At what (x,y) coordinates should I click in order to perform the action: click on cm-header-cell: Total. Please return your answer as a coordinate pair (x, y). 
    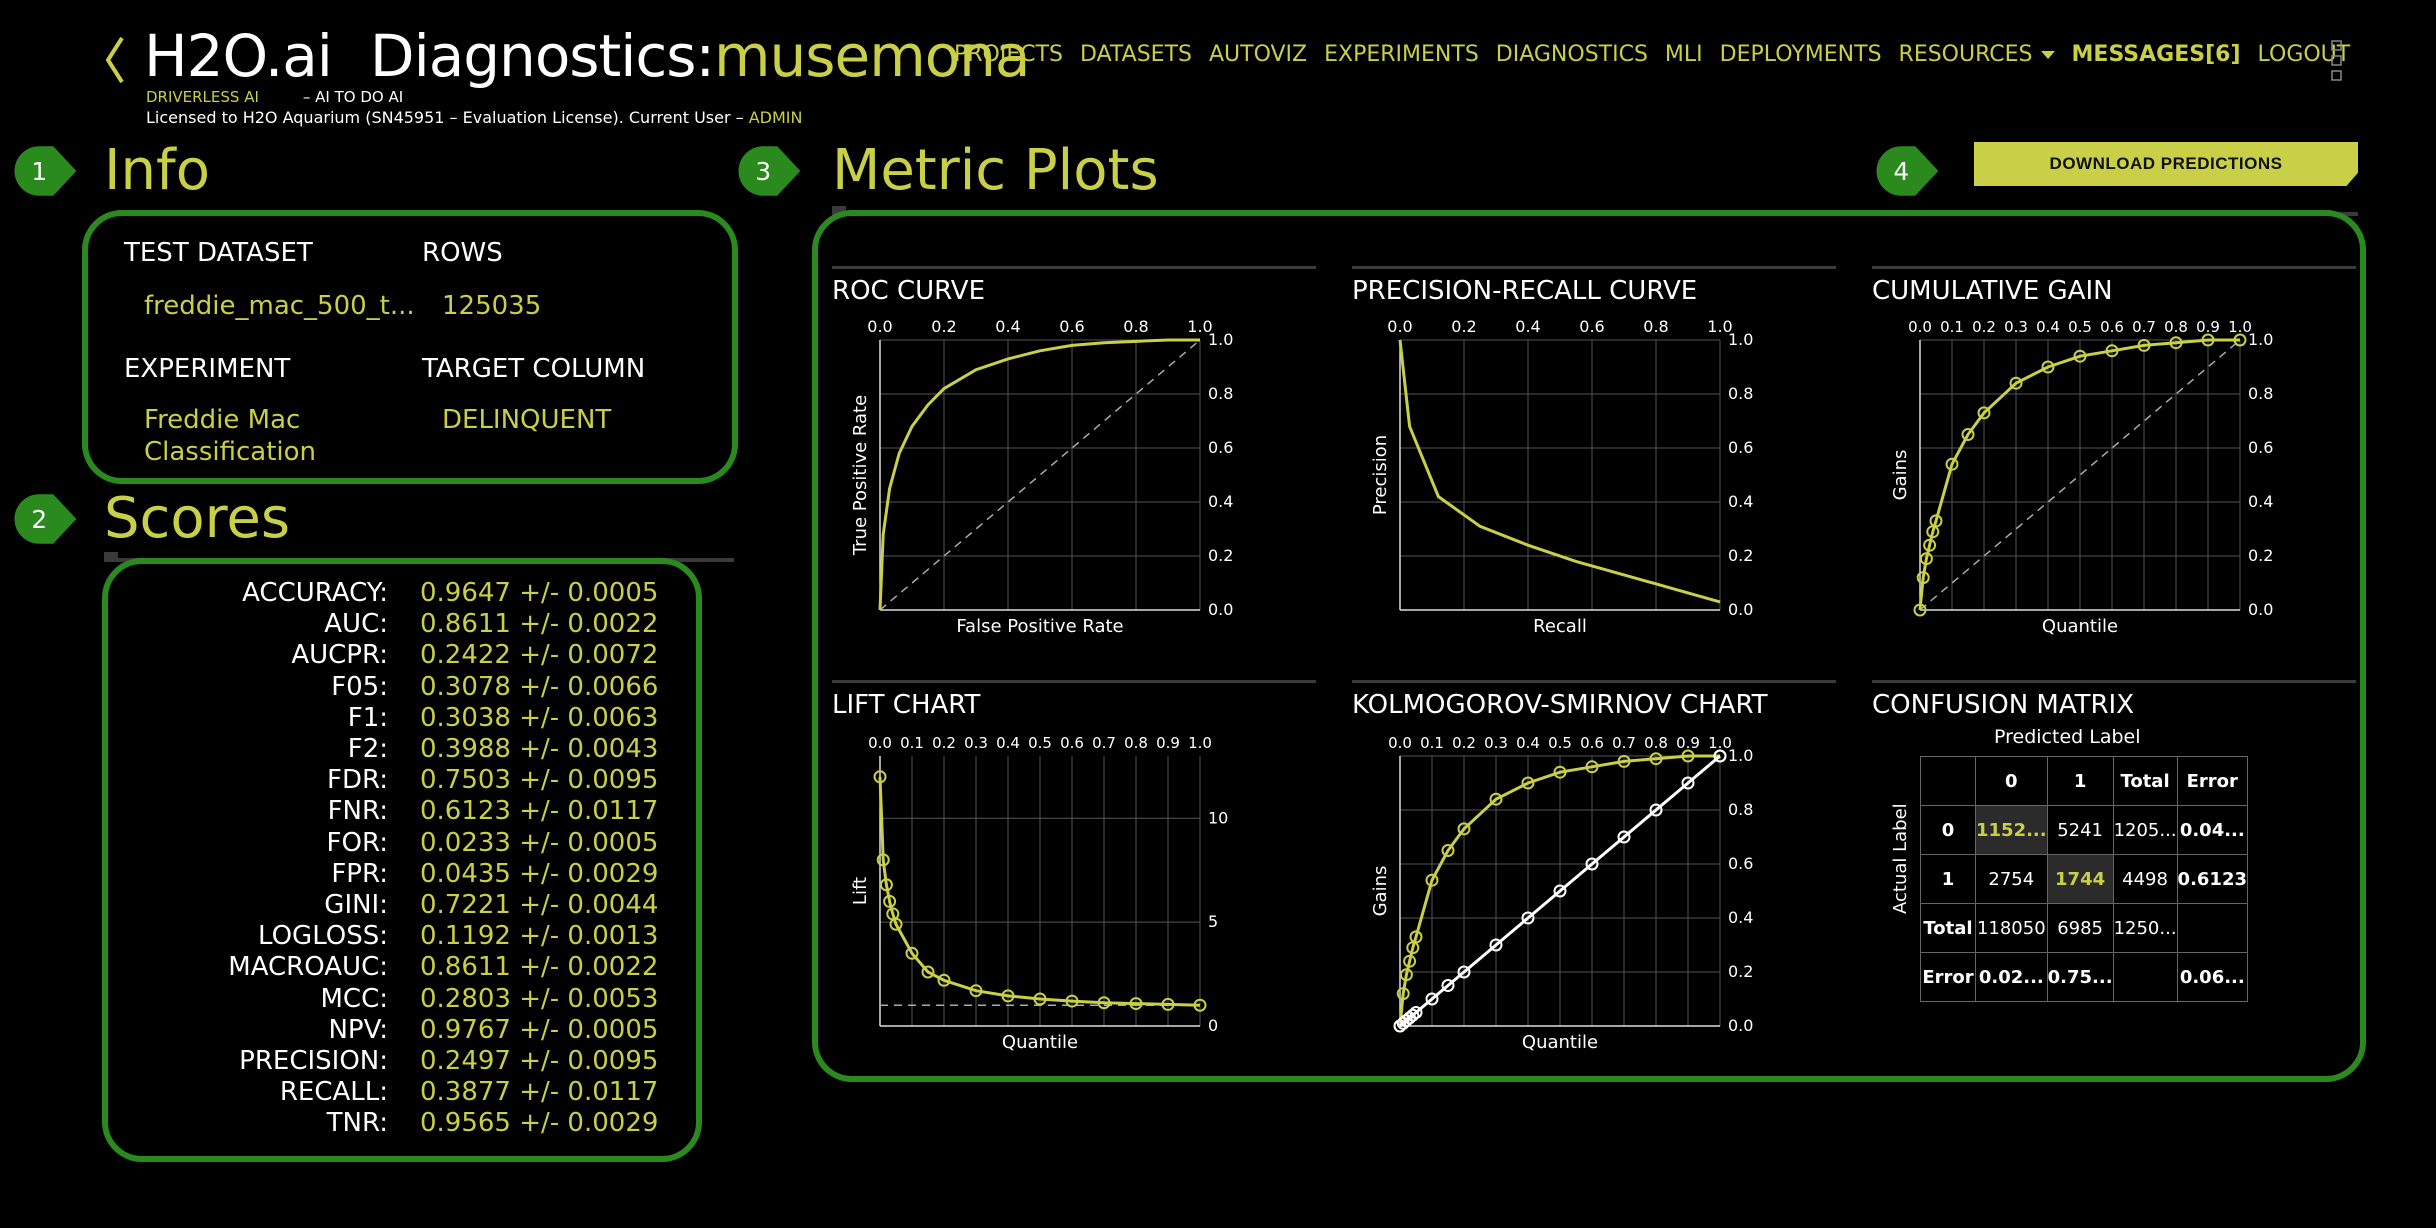
    Looking at the image, I should click on (2145, 781).